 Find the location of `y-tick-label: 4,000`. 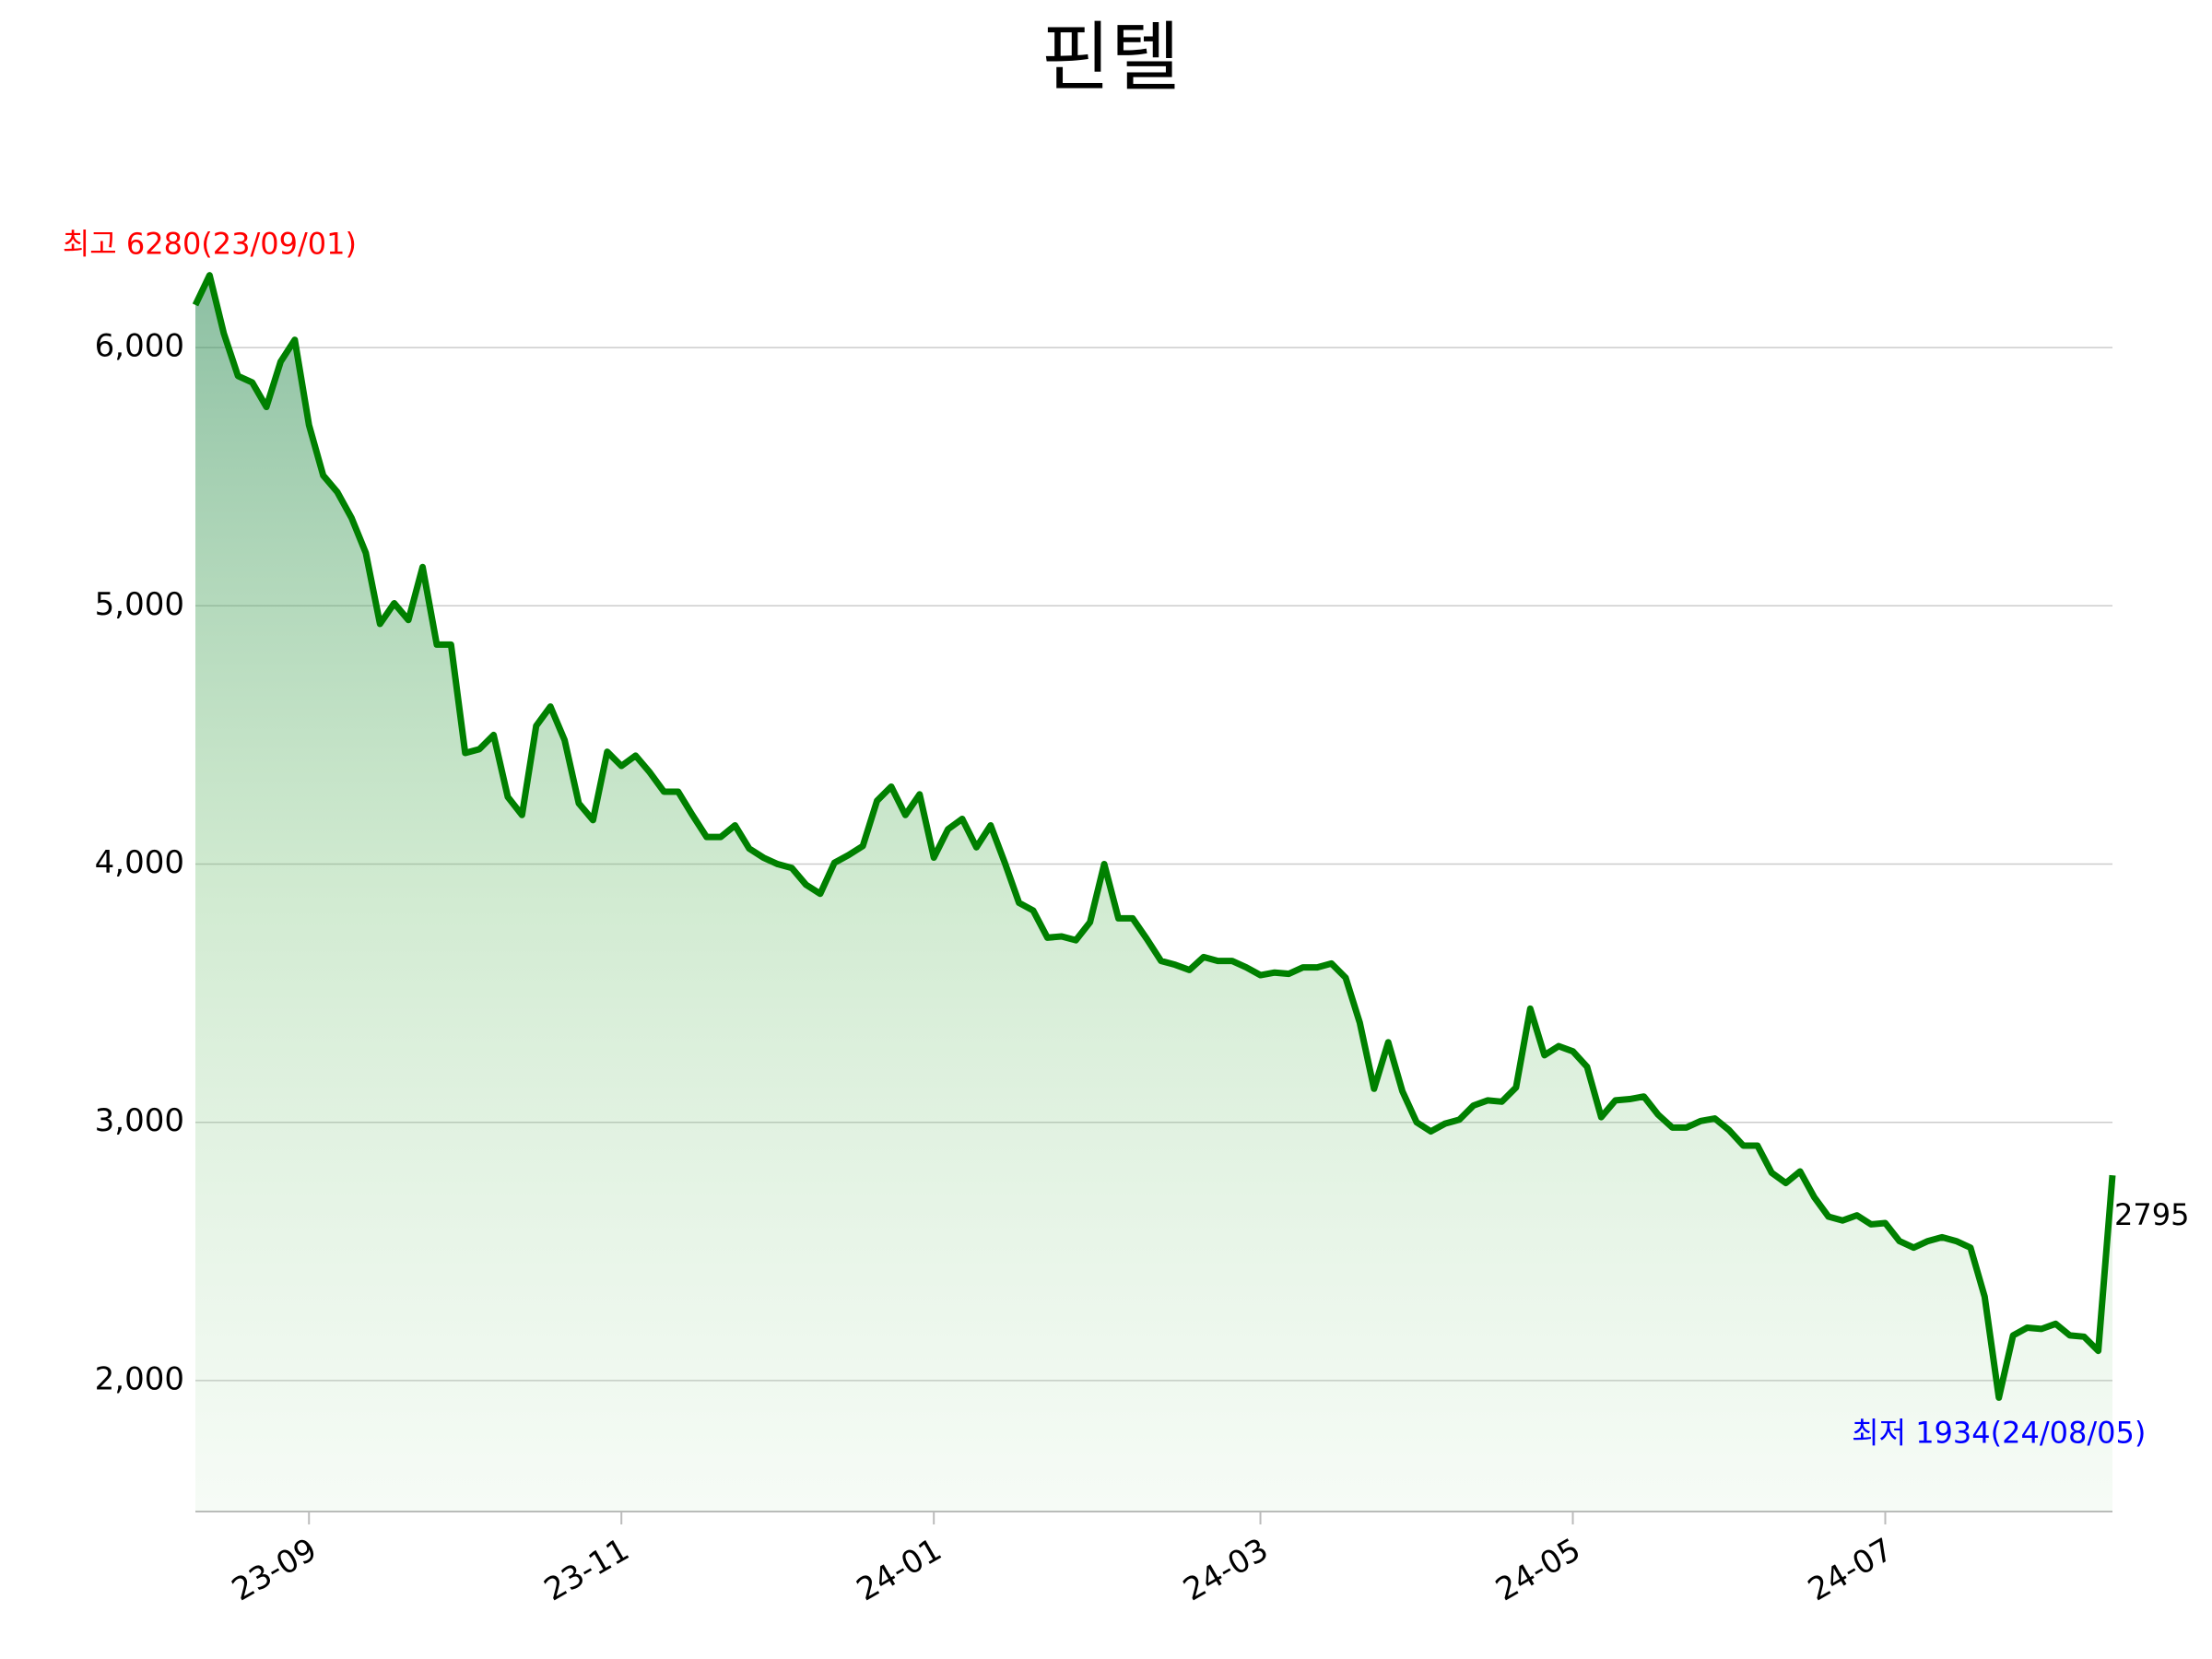

y-tick-label: 4,000 is located at coordinates (139, 862).